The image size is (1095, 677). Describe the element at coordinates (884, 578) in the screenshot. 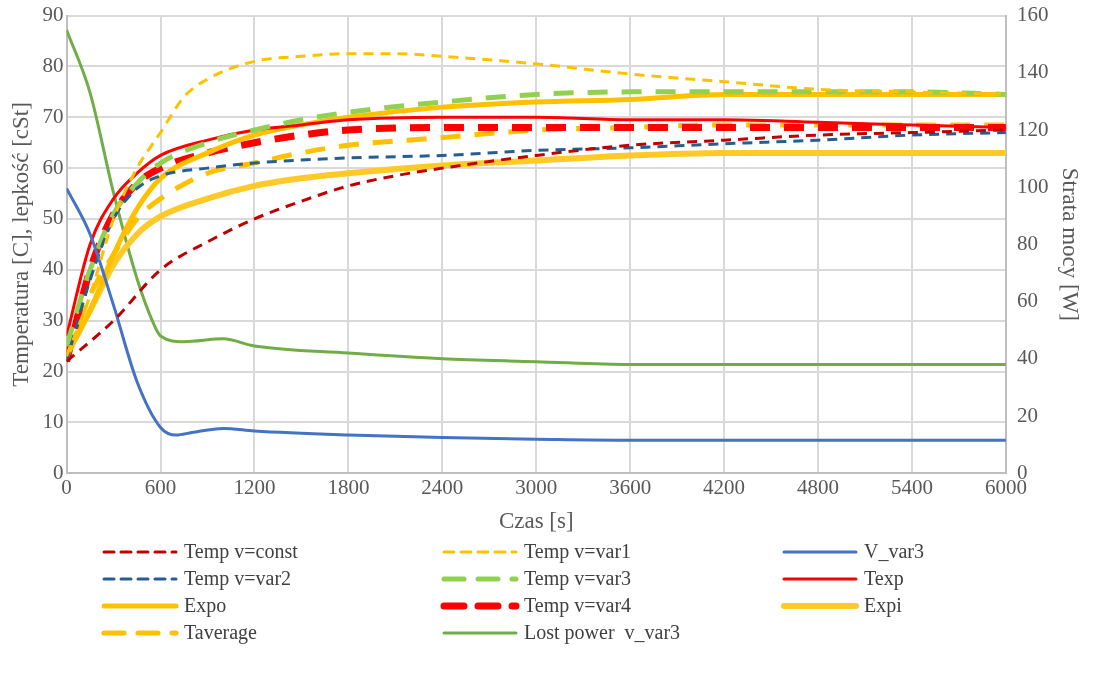

I see `legend-label: Texp` at that location.